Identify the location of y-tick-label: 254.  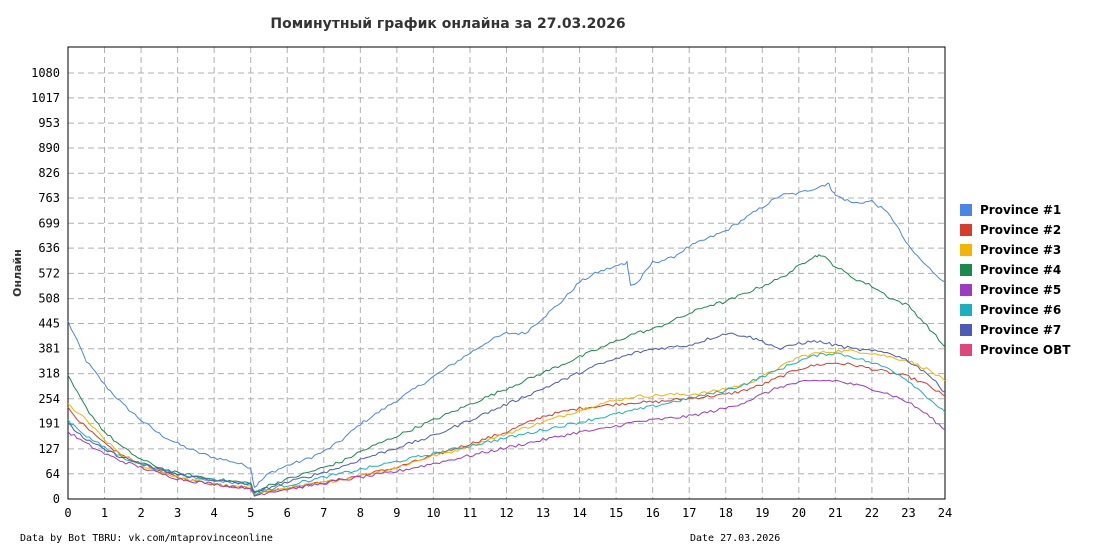
(49, 399).